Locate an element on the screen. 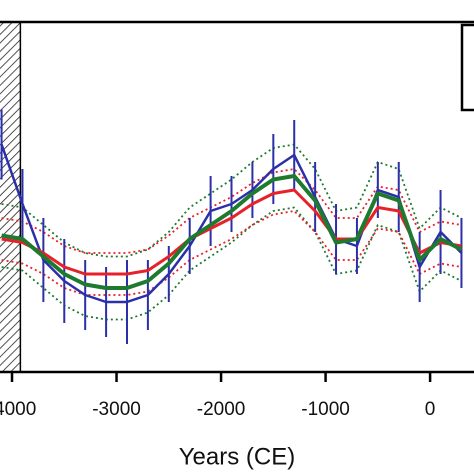 This screenshot has height=474, width=474. x-tick-label: -3000 is located at coordinates (116, 409).